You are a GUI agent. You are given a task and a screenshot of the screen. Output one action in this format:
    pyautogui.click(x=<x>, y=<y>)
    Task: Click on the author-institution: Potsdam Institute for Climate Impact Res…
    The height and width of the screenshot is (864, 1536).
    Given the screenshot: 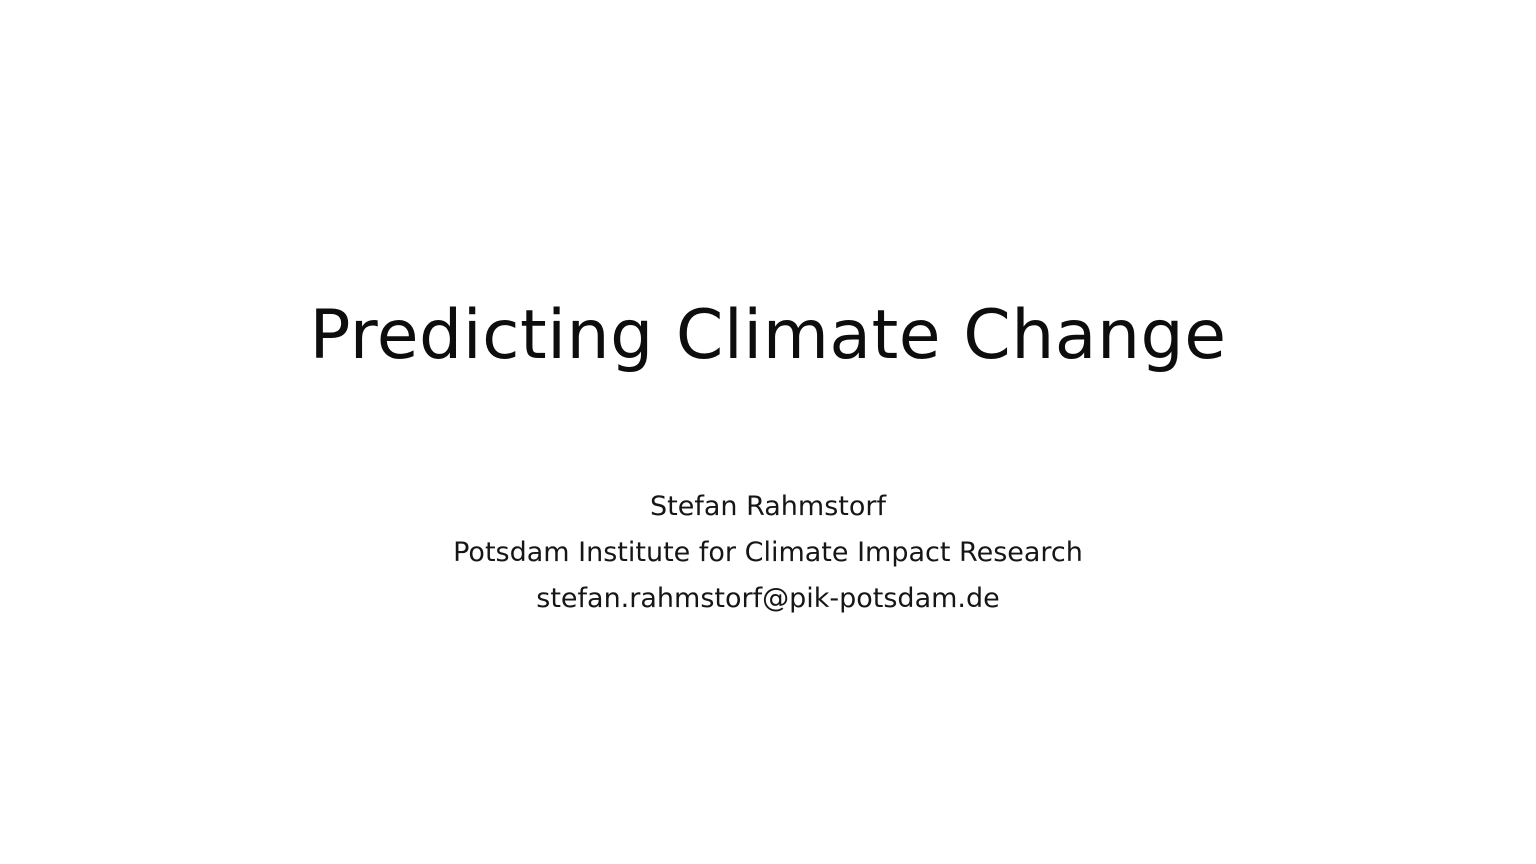 What is the action you would take?
    pyautogui.click(x=768, y=552)
    